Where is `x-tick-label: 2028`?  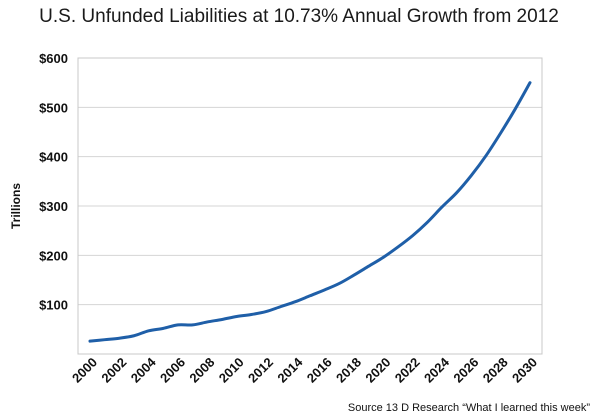
x-tick-label: 2028 is located at coordinates (495, 370).